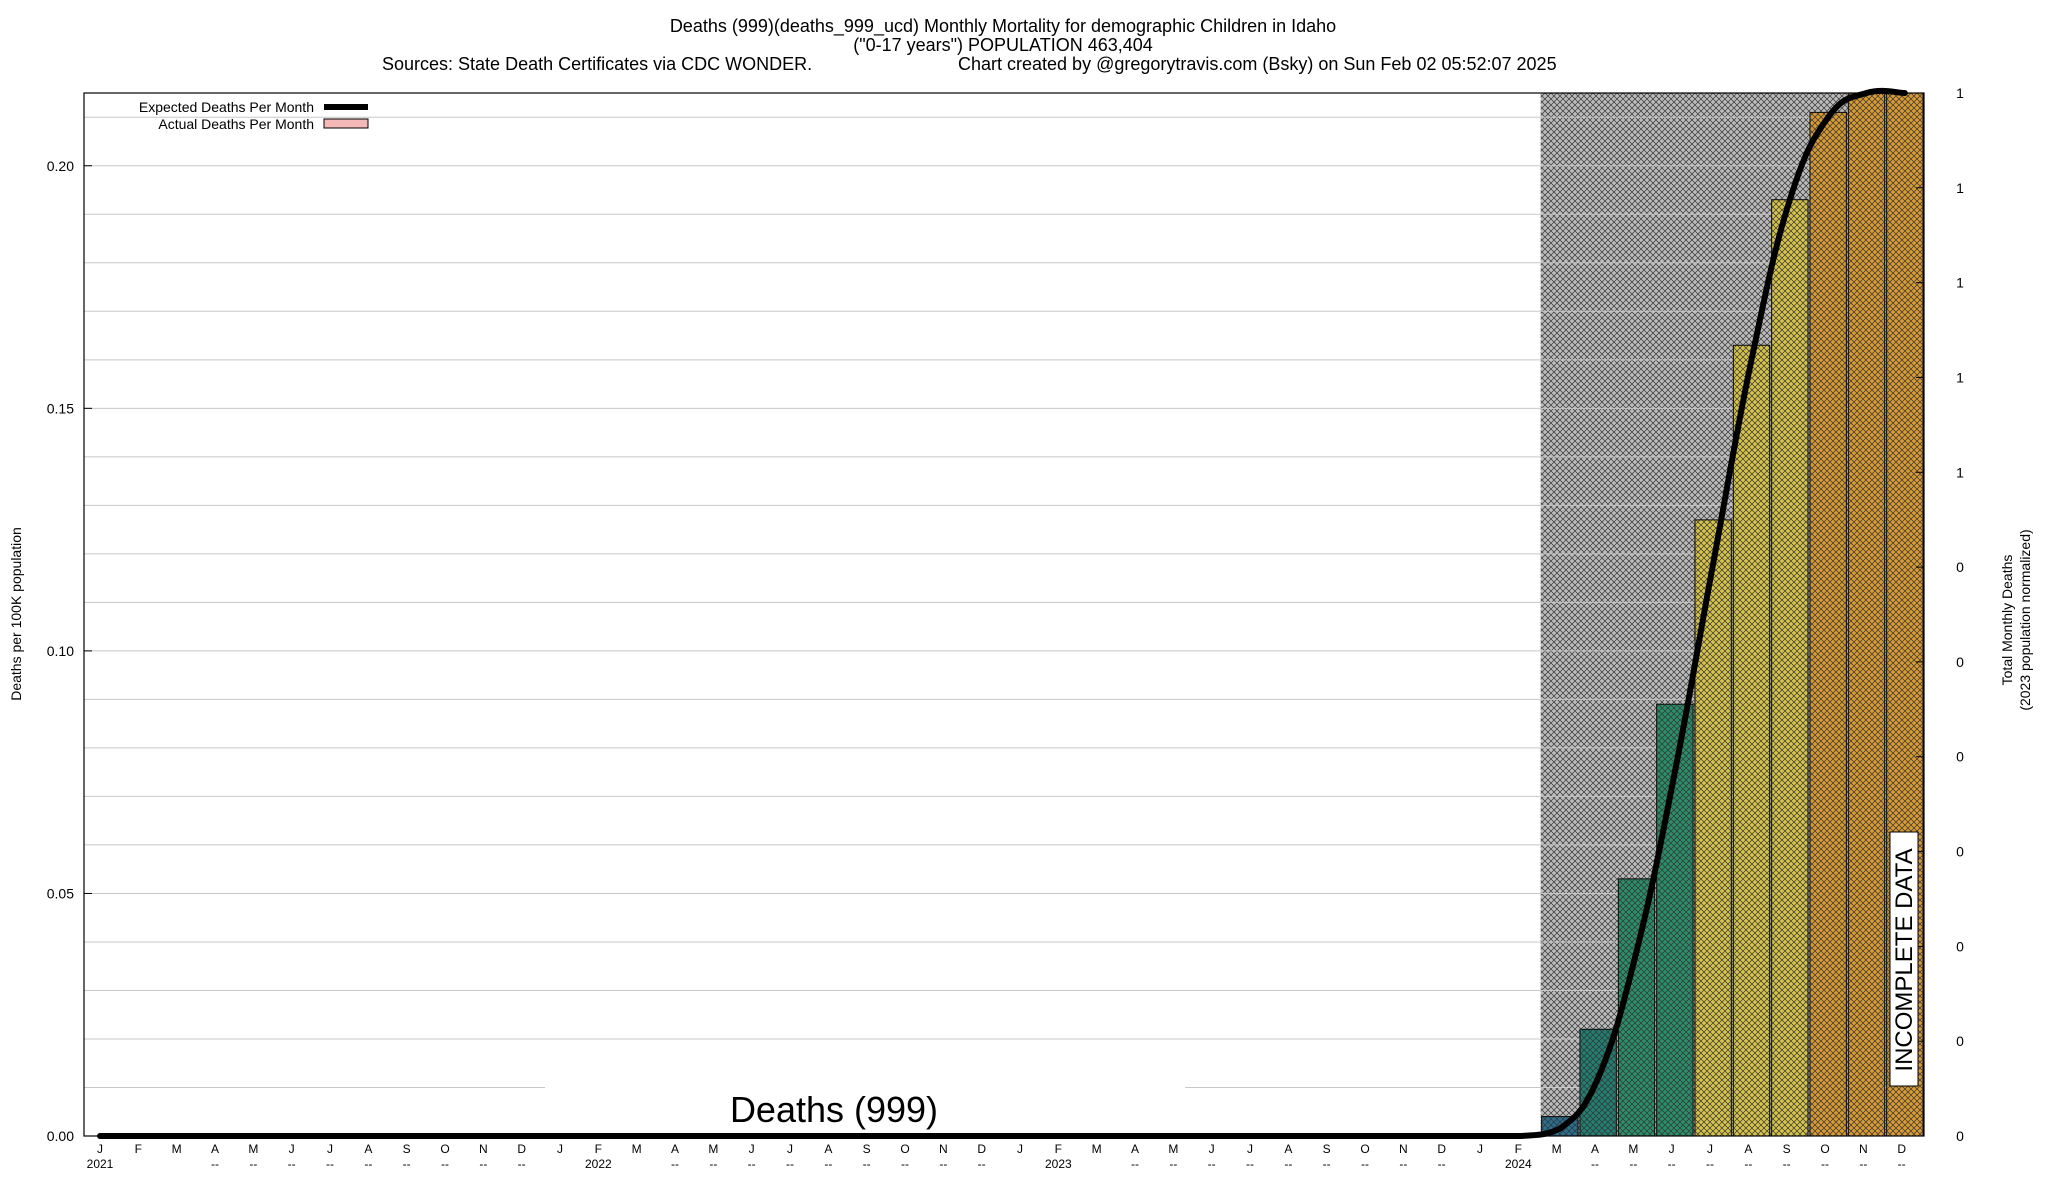  Describe the element at coordinates (60, 1136) in the screenshot. I see `y-tick-label: 0.00` at that location.